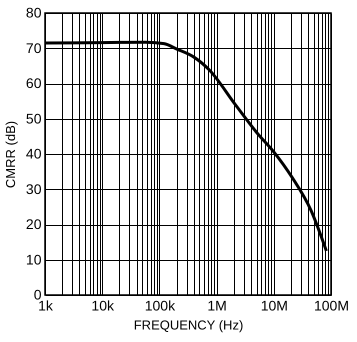 The width and height of the screenshot is (357, 342). I want to click on y-tick-label: 80, so click(34, 12).